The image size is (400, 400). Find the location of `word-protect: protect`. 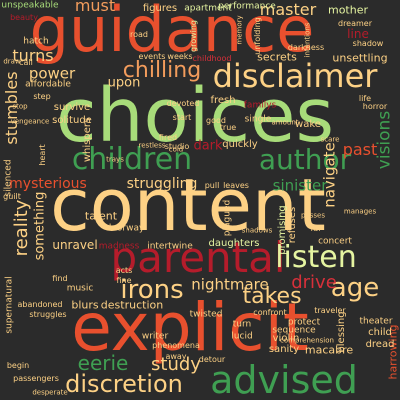

word-protect: protect is located at coordinates (304, 322).